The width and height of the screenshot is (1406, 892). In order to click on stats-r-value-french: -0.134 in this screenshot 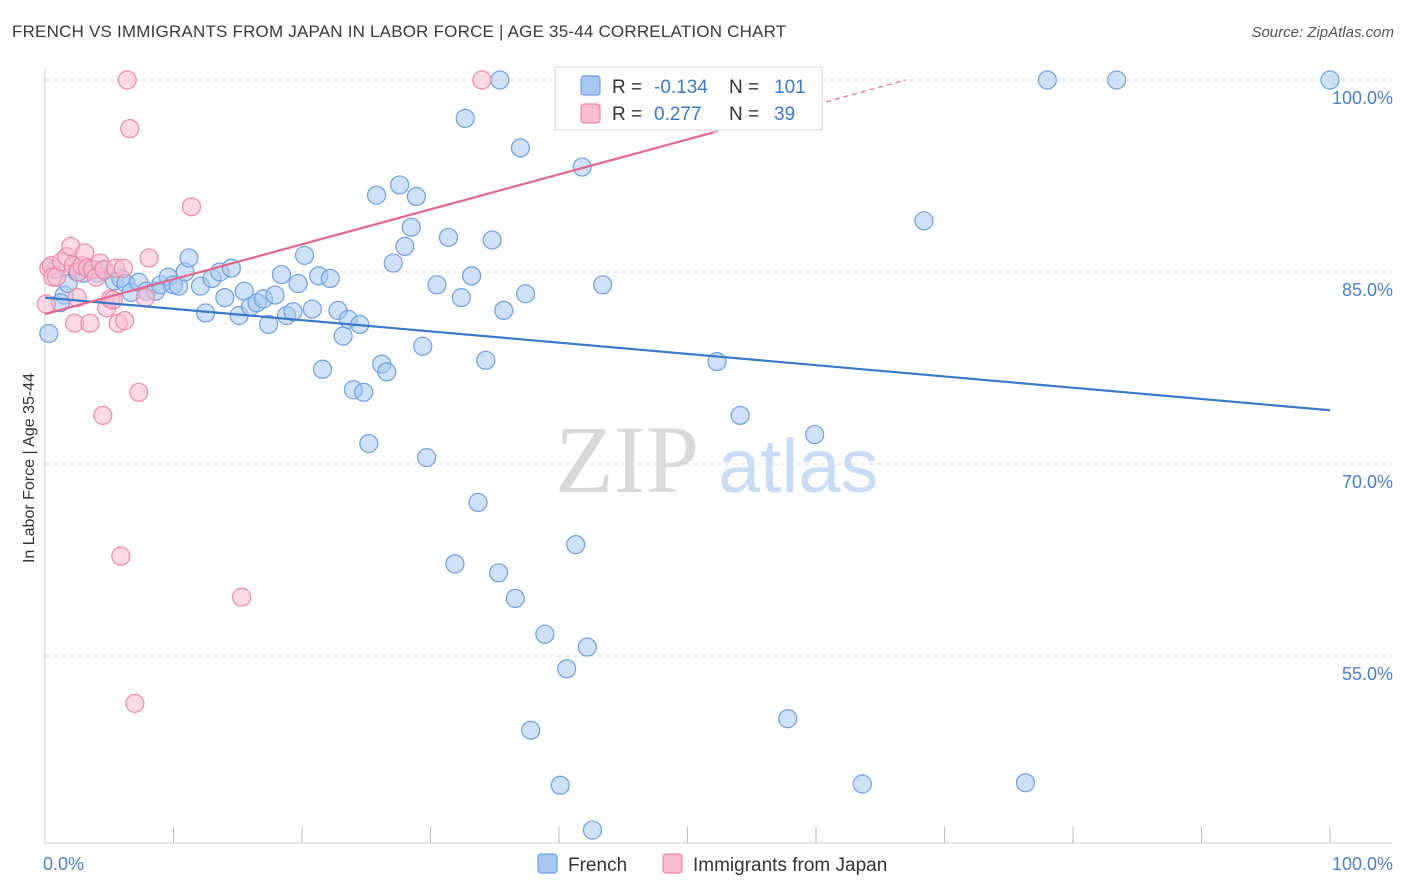, I will do `click(681, 87)`.